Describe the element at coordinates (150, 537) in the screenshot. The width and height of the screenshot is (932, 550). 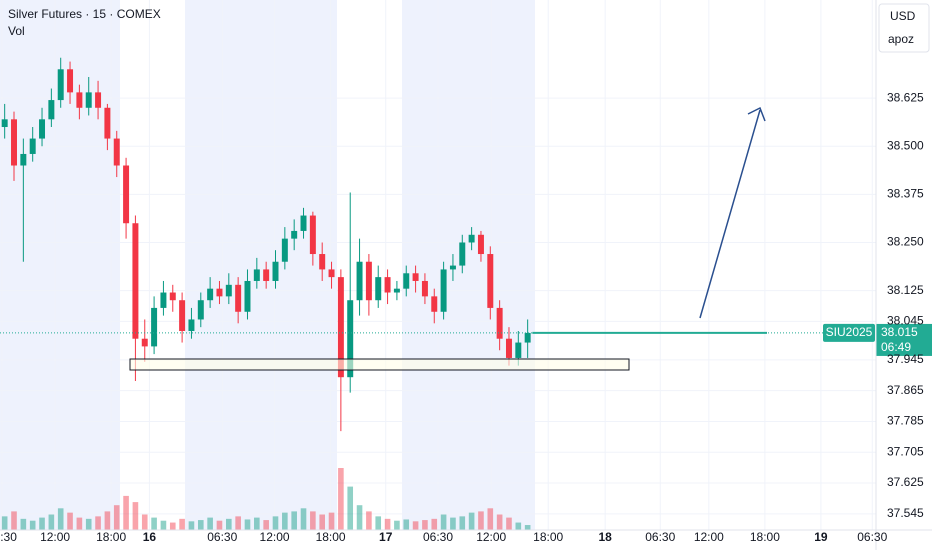
I see `x-tick-label: 16` at that location.